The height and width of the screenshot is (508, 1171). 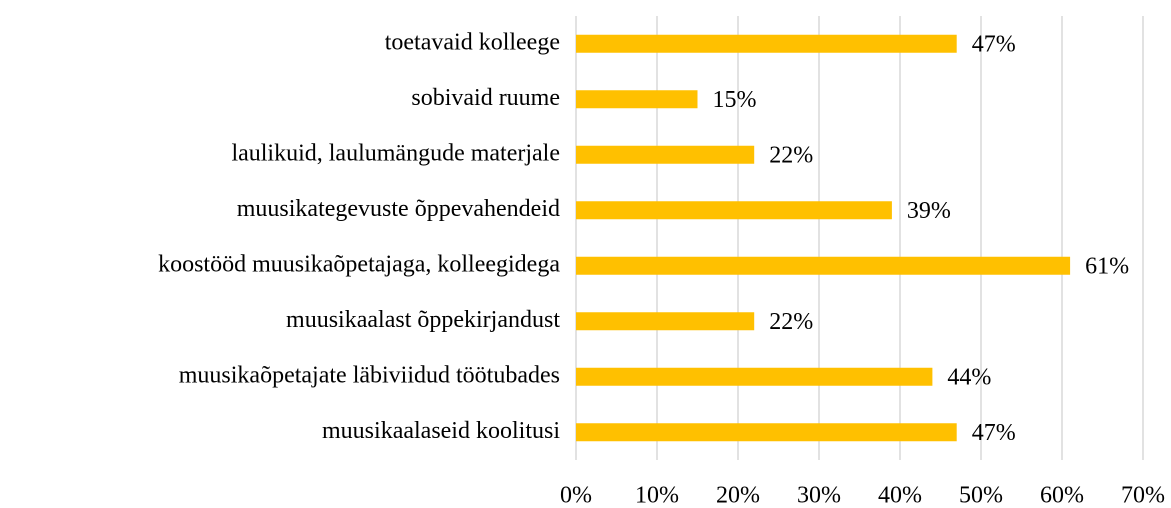 What do you see at coordinates (735, 100) in the screenshot?
I see `value-label: 15%` at bounding box center [735, 100].